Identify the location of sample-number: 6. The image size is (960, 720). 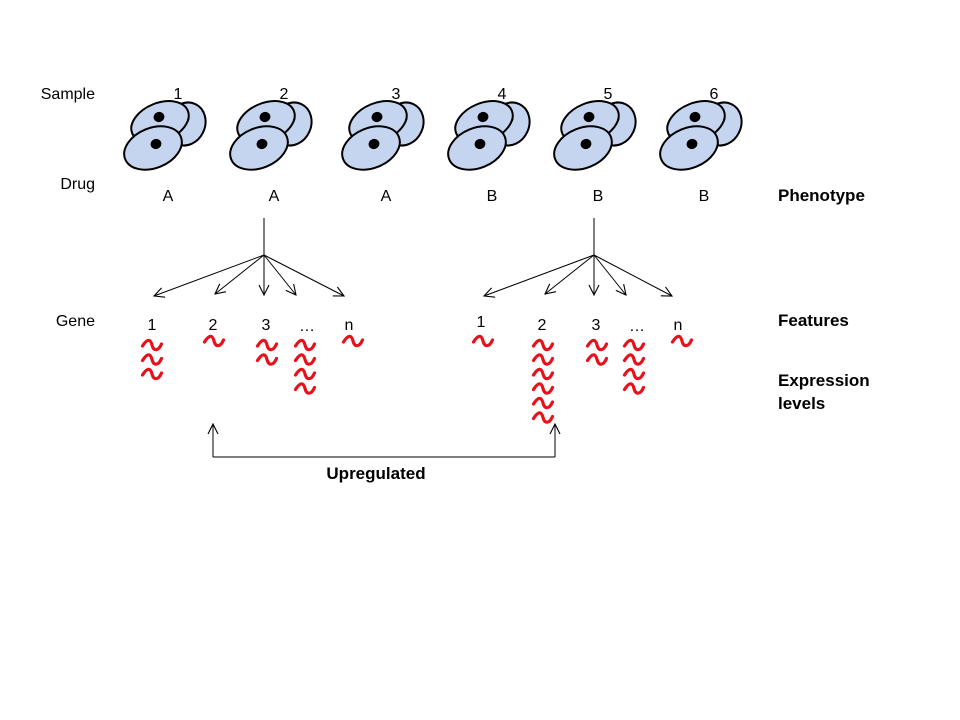
(714, 94).